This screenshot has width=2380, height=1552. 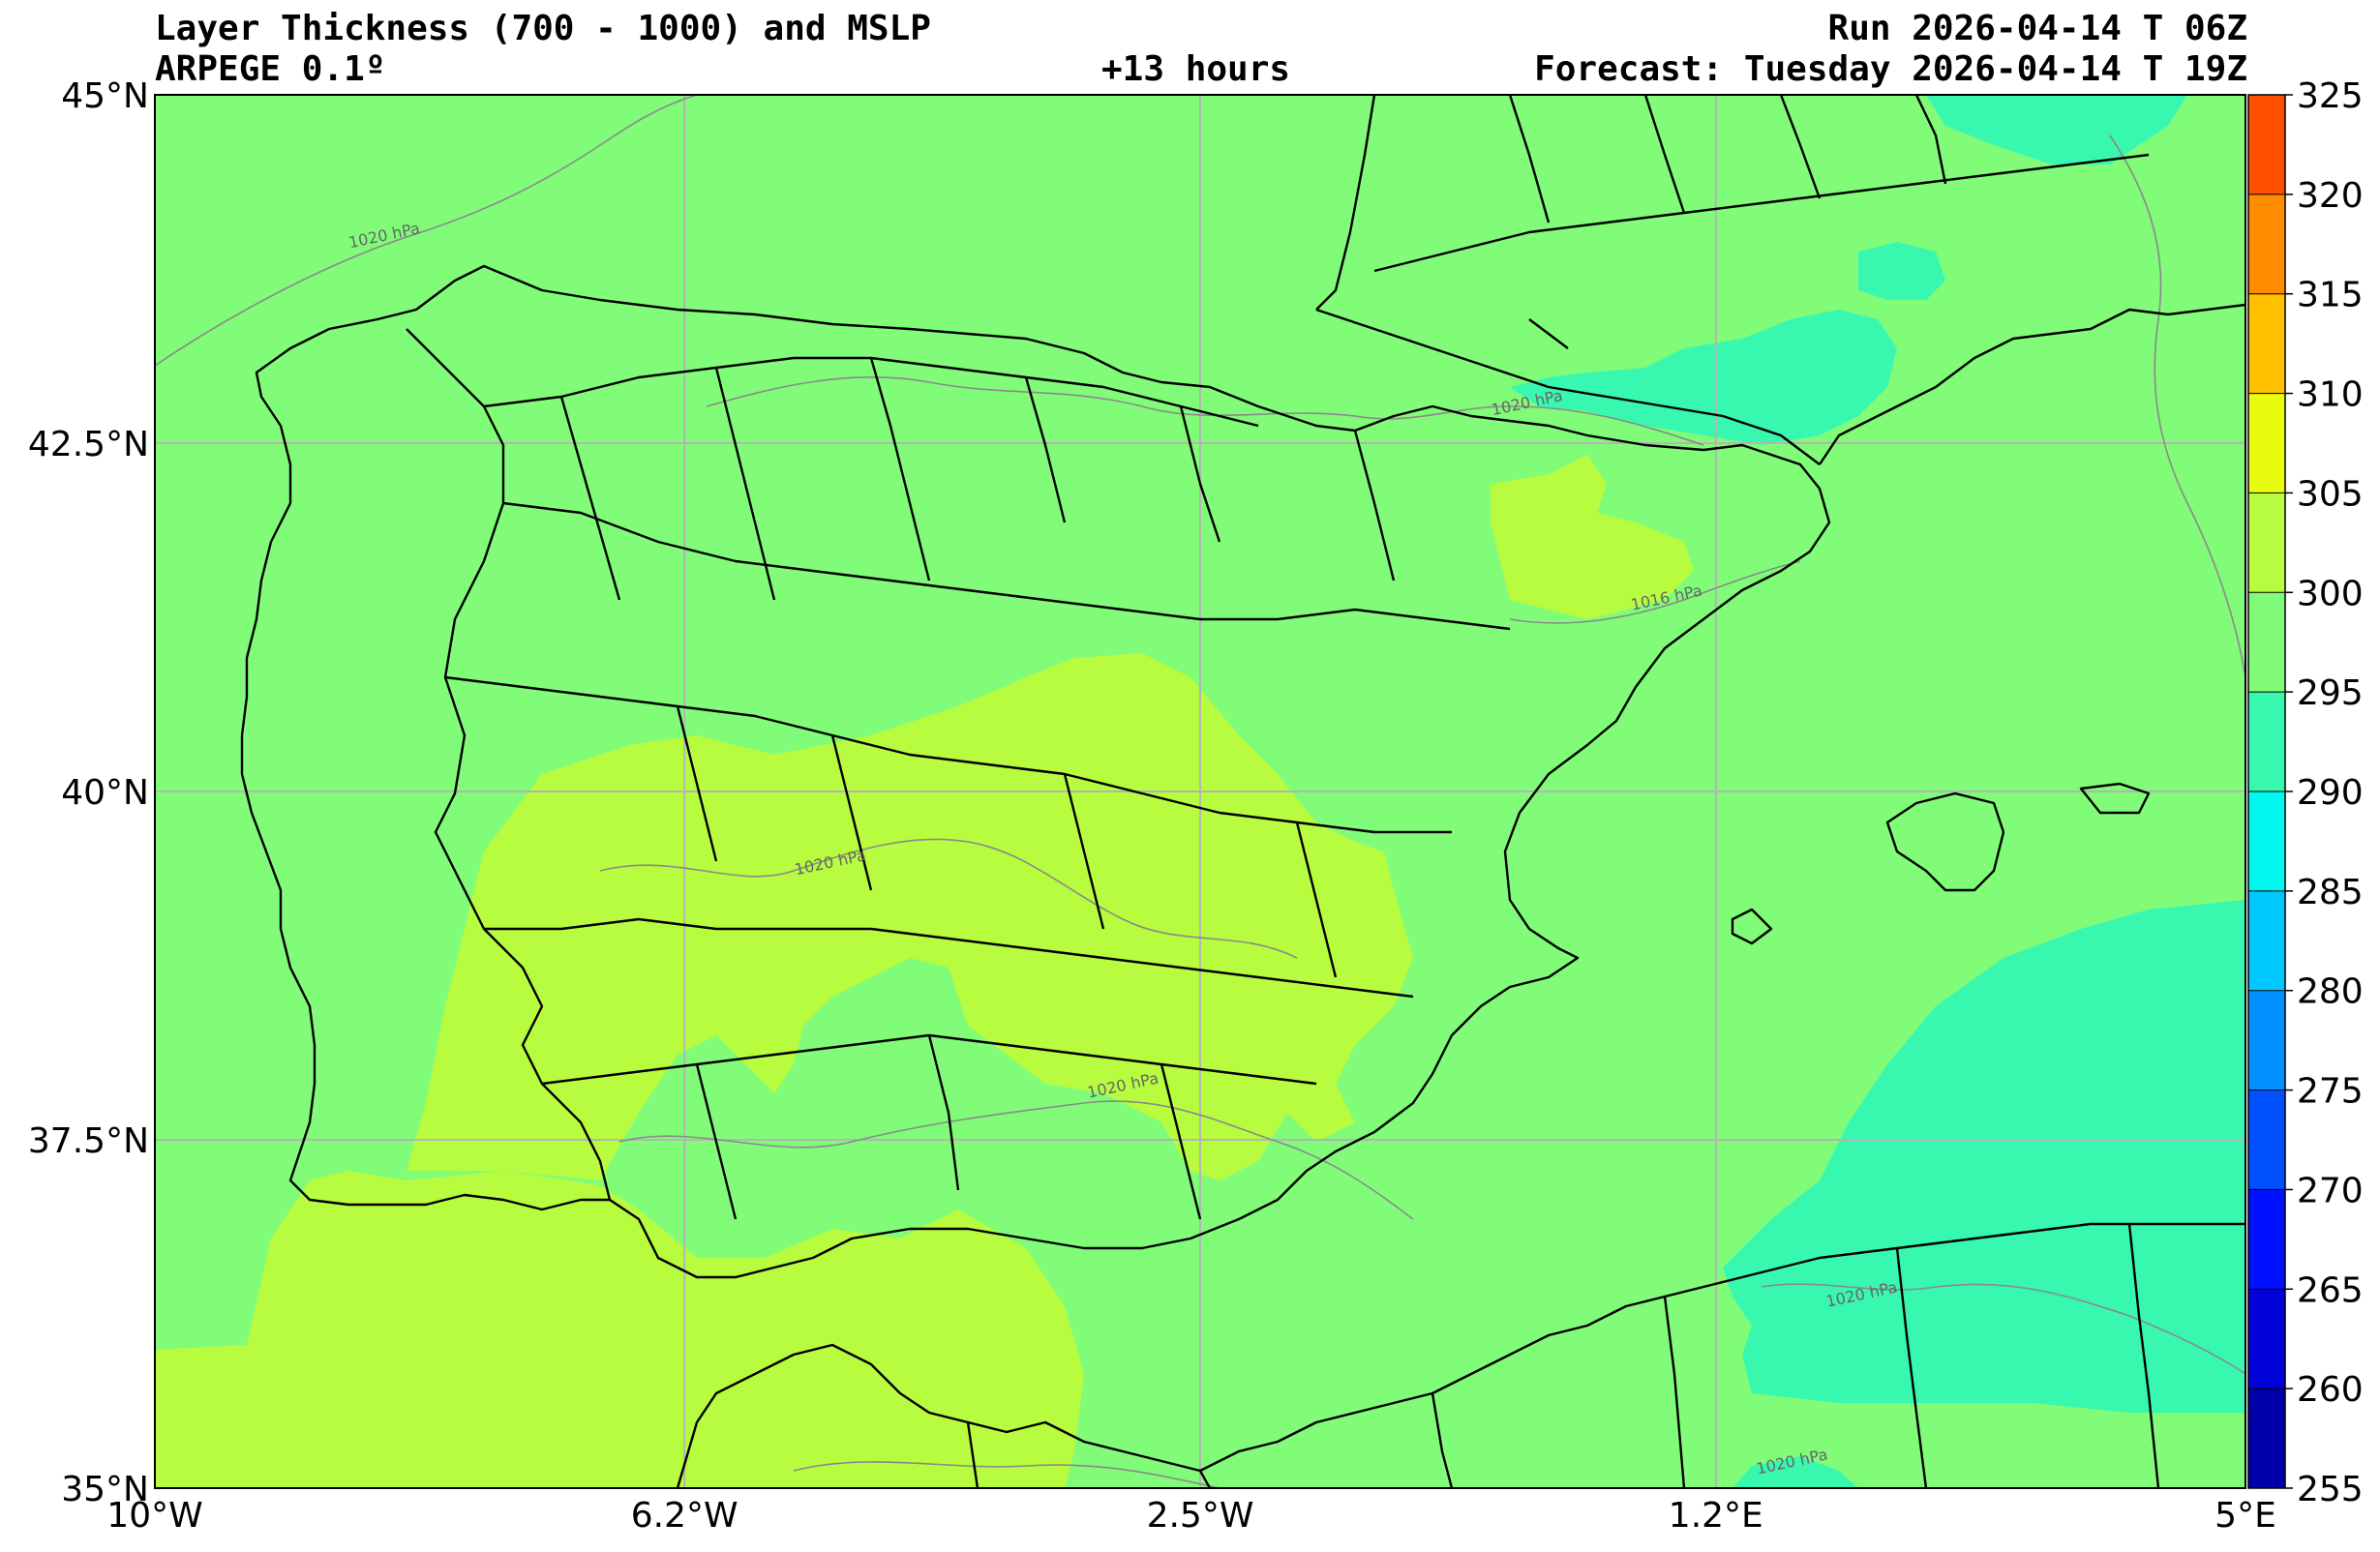 I want to click on lon-tick-label-4: 5°E, so click(x=2245, y=1516).